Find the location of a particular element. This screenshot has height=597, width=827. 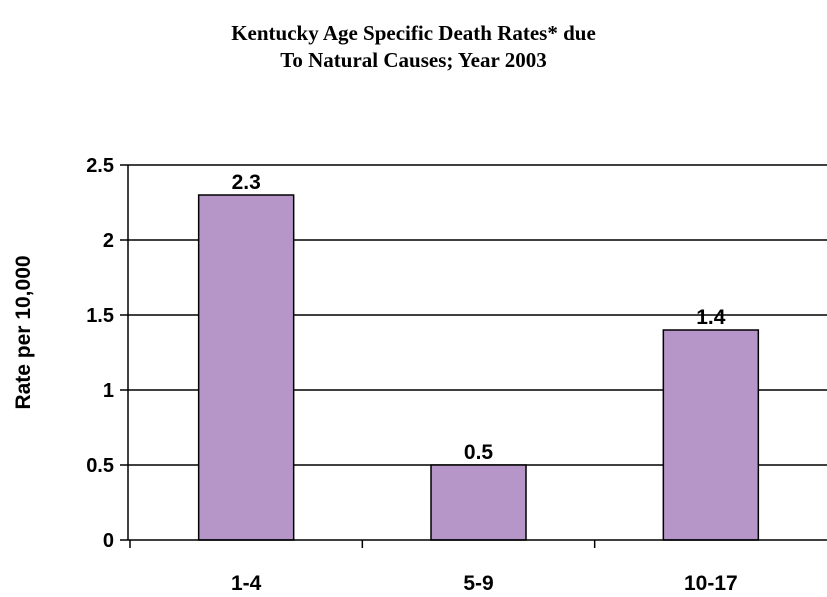

y-tick-label: 0.5 is located at coordinates (100, 466).